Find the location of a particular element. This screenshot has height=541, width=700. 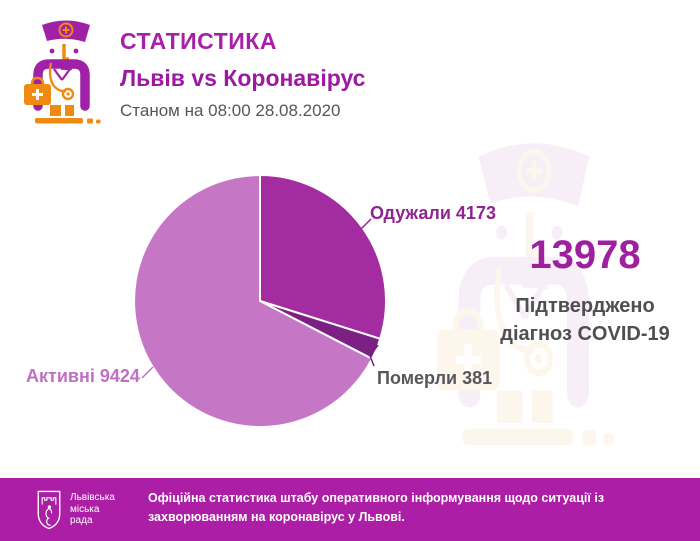

lviv-city-council-logo-icon is located at coordinates (49, 509).